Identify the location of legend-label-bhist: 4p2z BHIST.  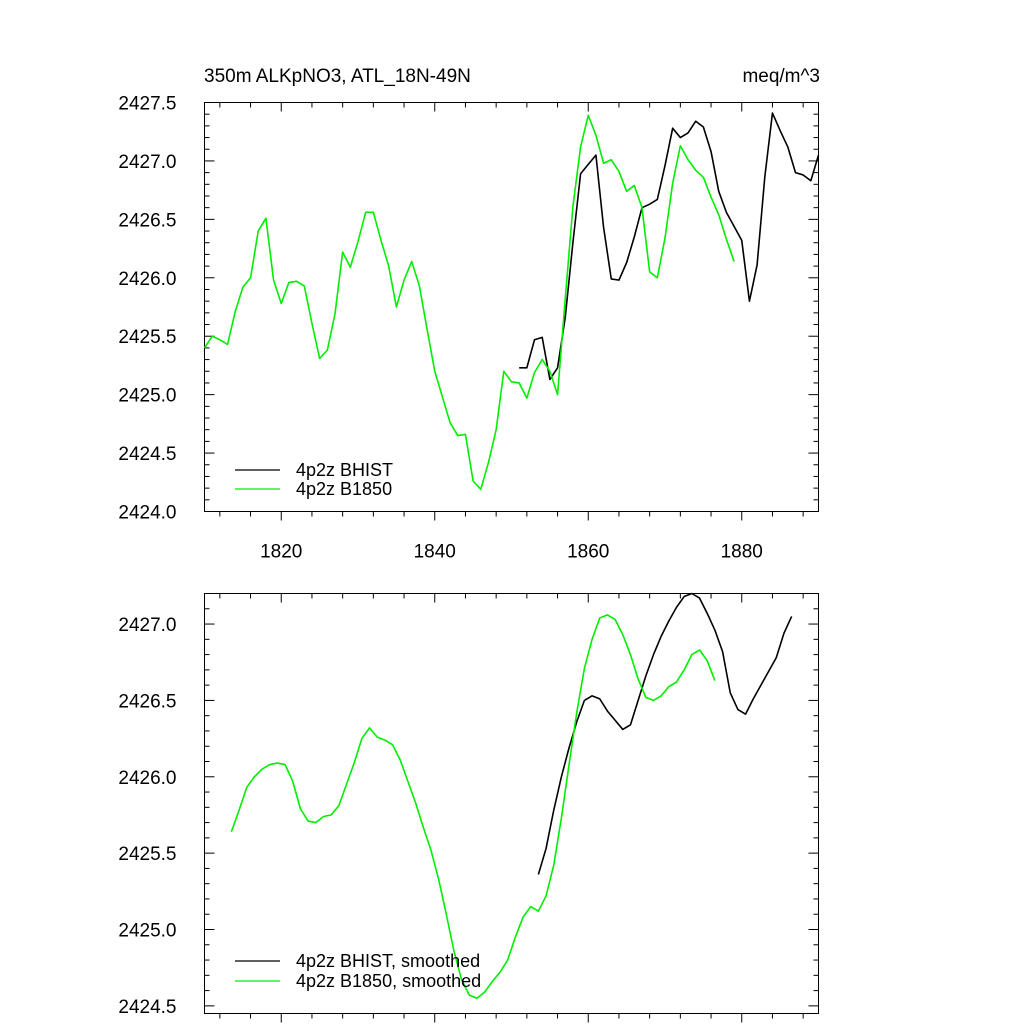
(344, 470).